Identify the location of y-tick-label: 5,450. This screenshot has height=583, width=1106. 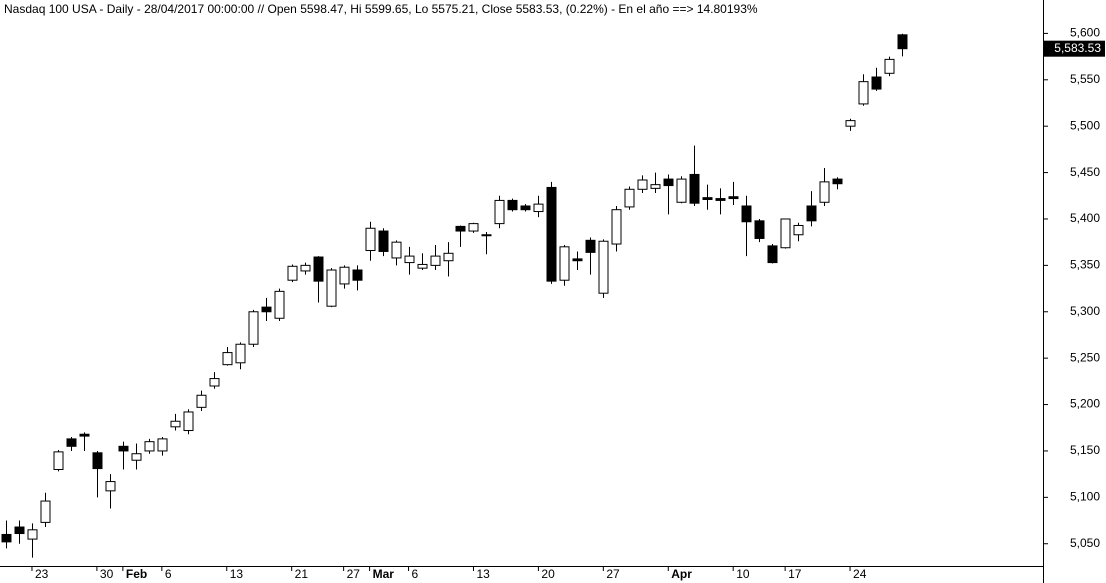
(1085, 172).